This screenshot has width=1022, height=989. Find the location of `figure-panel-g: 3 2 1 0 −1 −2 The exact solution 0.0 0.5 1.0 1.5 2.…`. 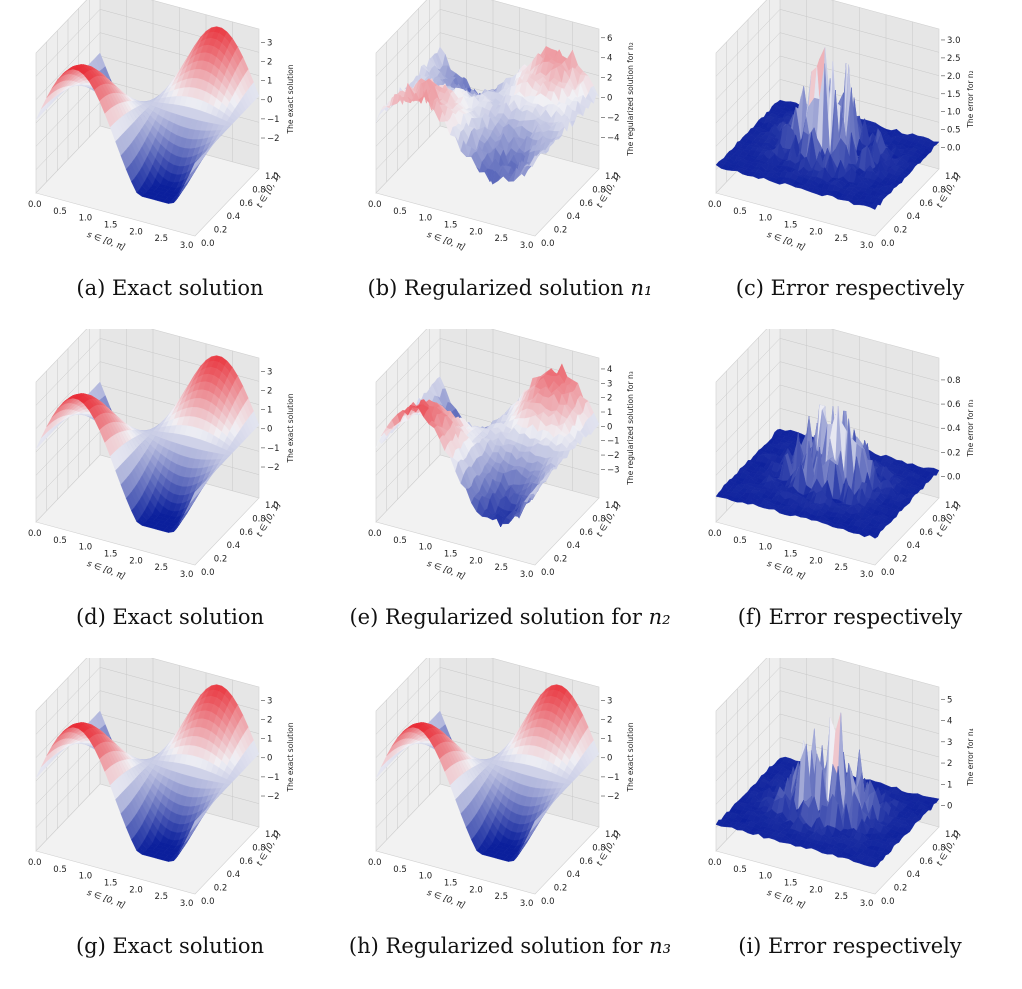

figure-panel-g: 3 2 1 0 −1 −2 The exact solution 0.0 0.5 1.0 1.5 2.… is located at coordinates (170, 822).